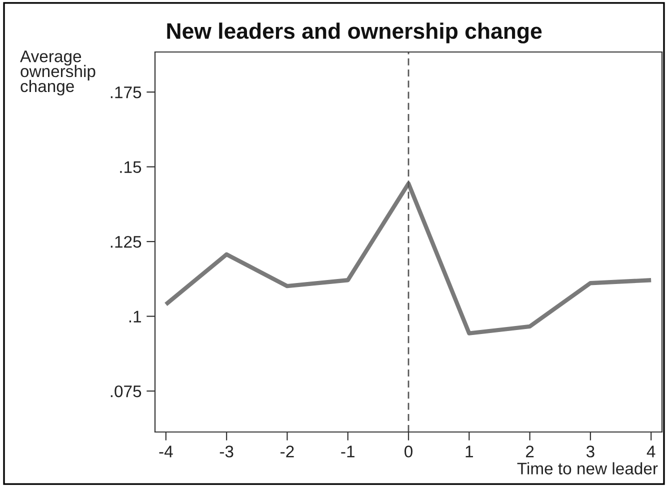 The height and width of the screenshot is (487, 668). I want to click on y-tick-label: .175, so click(126, 92).